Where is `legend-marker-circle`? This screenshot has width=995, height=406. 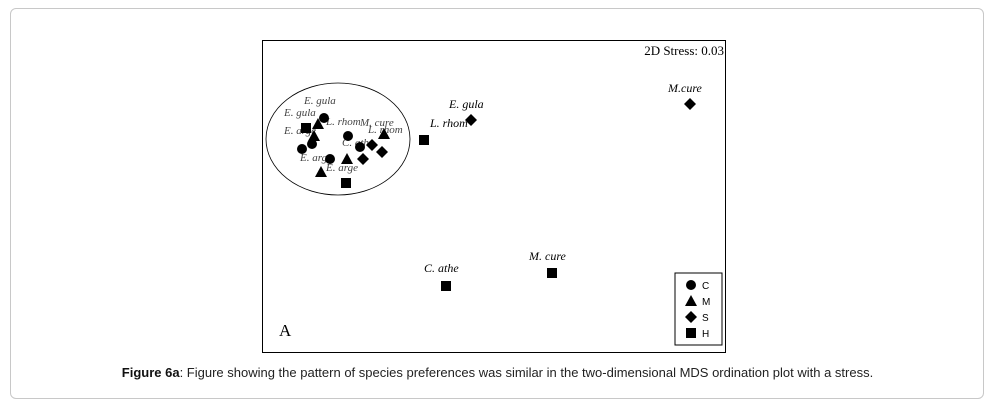
legend-marker-circle is located at coordinates (691, 285).